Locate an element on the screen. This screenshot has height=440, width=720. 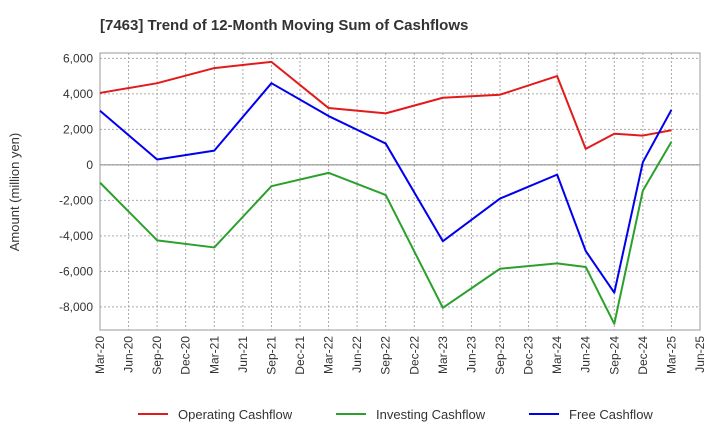
x-tick-label: Mar-22 is located at coordinates (329, 355).